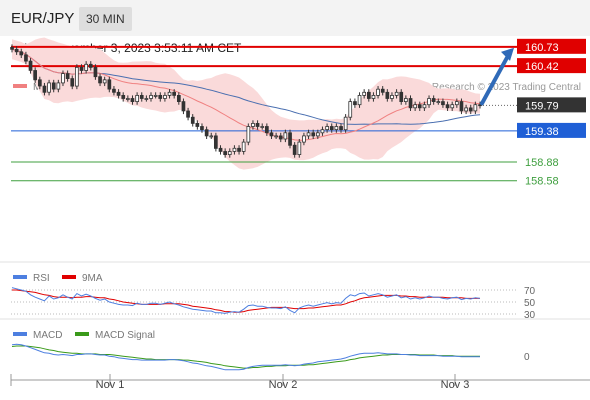 Image resolution: width=590 pixels, height=400 pixels. What do you see at coordinates (542, 106) in the screenshot?
I see `last-price-label: 159.79` at bounding box center [542, 106].